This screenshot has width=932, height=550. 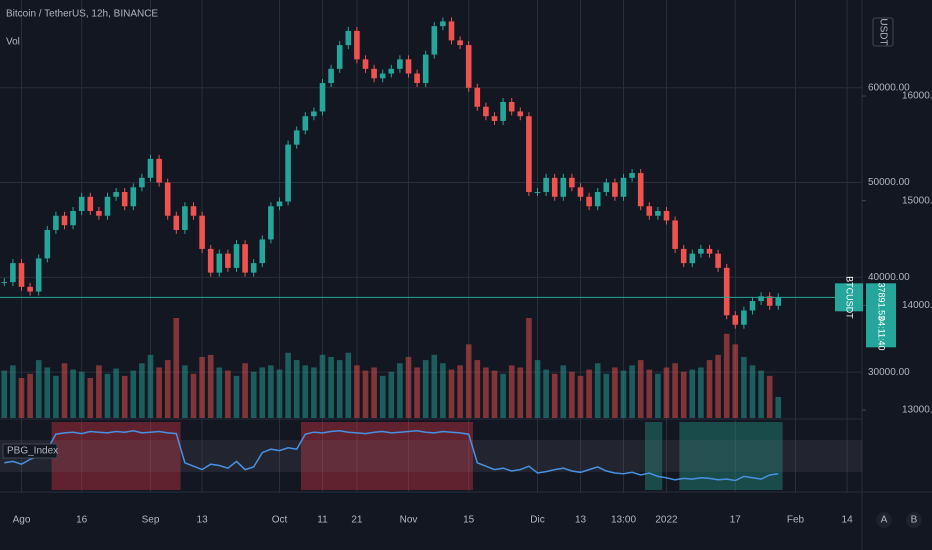 I want to click on corner-button: B, so click(x=914, y=520).